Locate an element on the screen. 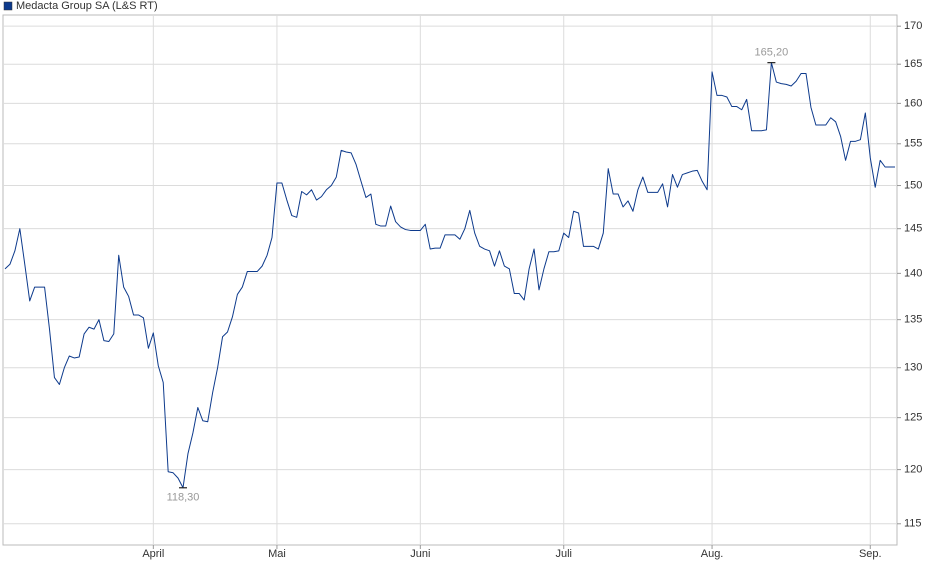  x-tick-label: Sep. is located at coordinates (870, 554).